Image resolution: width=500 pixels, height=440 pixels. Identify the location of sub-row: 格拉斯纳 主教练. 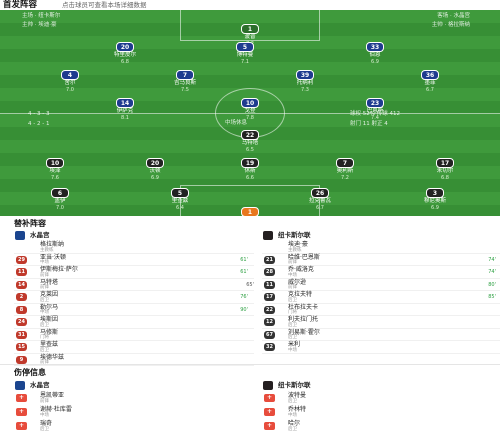
(134, 247).